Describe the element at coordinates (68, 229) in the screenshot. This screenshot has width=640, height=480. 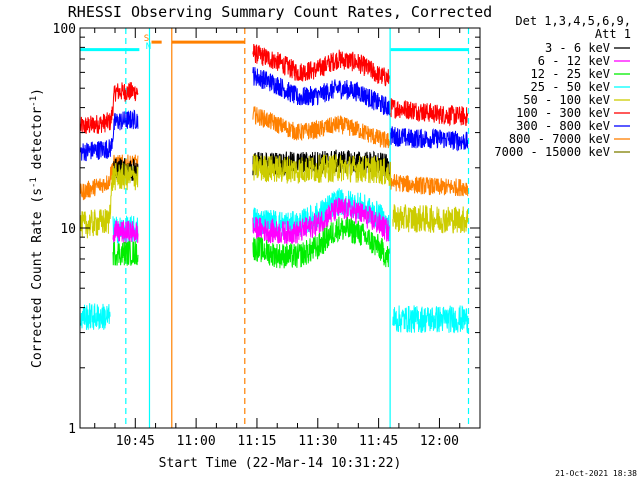
I see `y-tick-label: 10` at that location.